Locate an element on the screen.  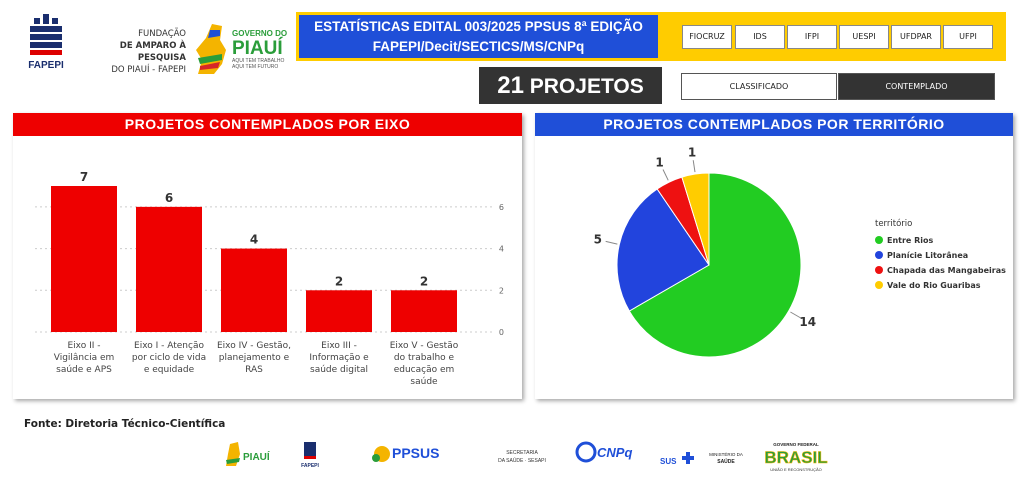
segment-contemplado: CONTEMPLADO is located at coordinates (916, 86).